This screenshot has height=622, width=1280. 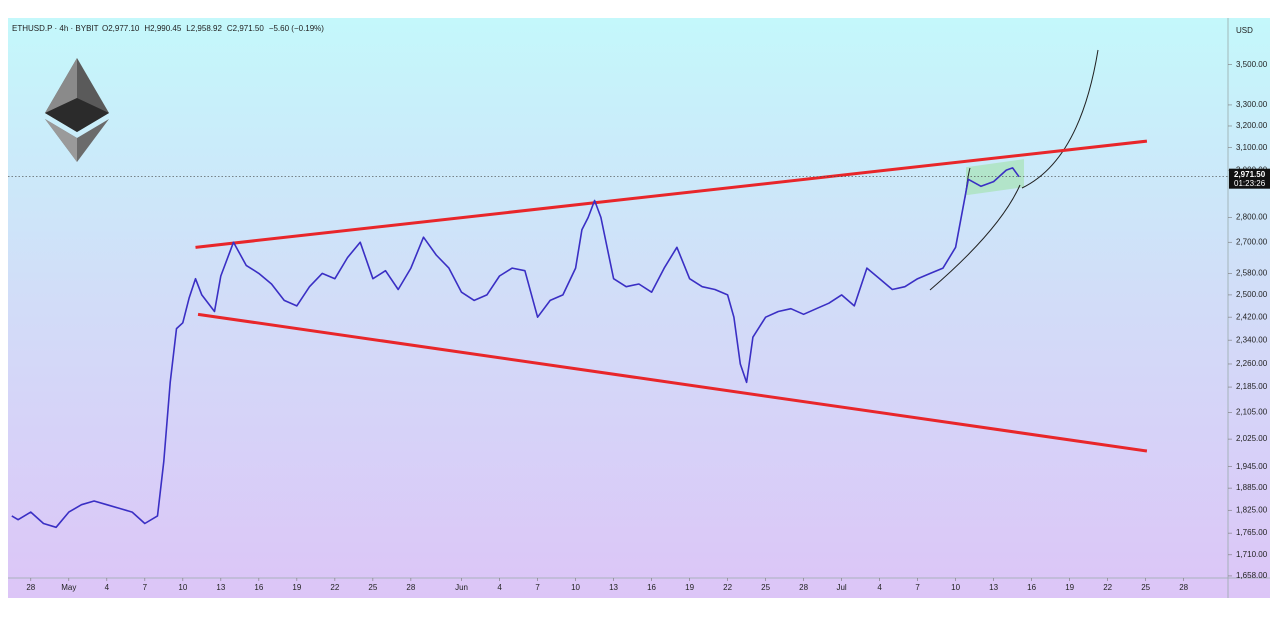 What do you see at coordinates (77, 110) in the screenshot?
I see `eth-logo` at bounding box center [77, 110].